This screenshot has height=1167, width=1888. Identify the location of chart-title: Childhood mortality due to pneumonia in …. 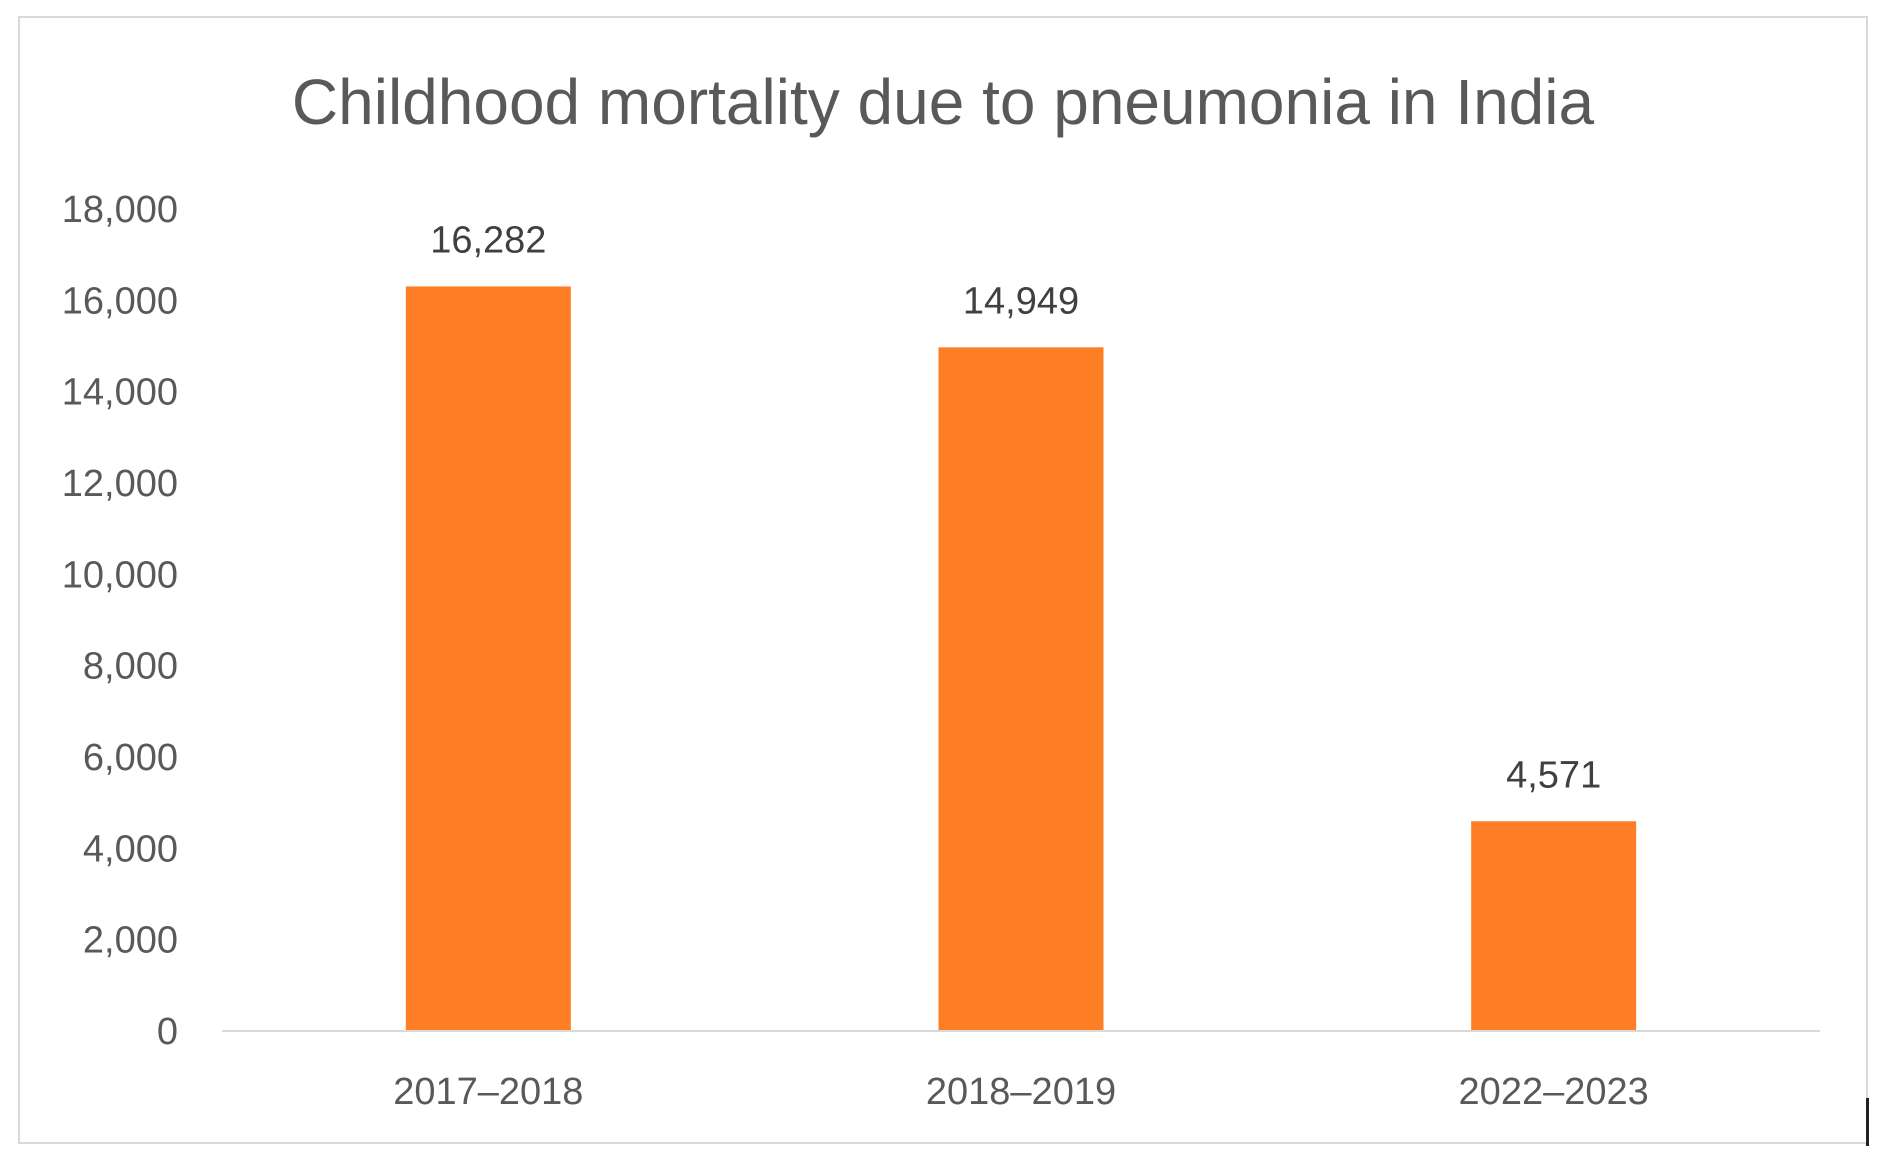
(943, 102).